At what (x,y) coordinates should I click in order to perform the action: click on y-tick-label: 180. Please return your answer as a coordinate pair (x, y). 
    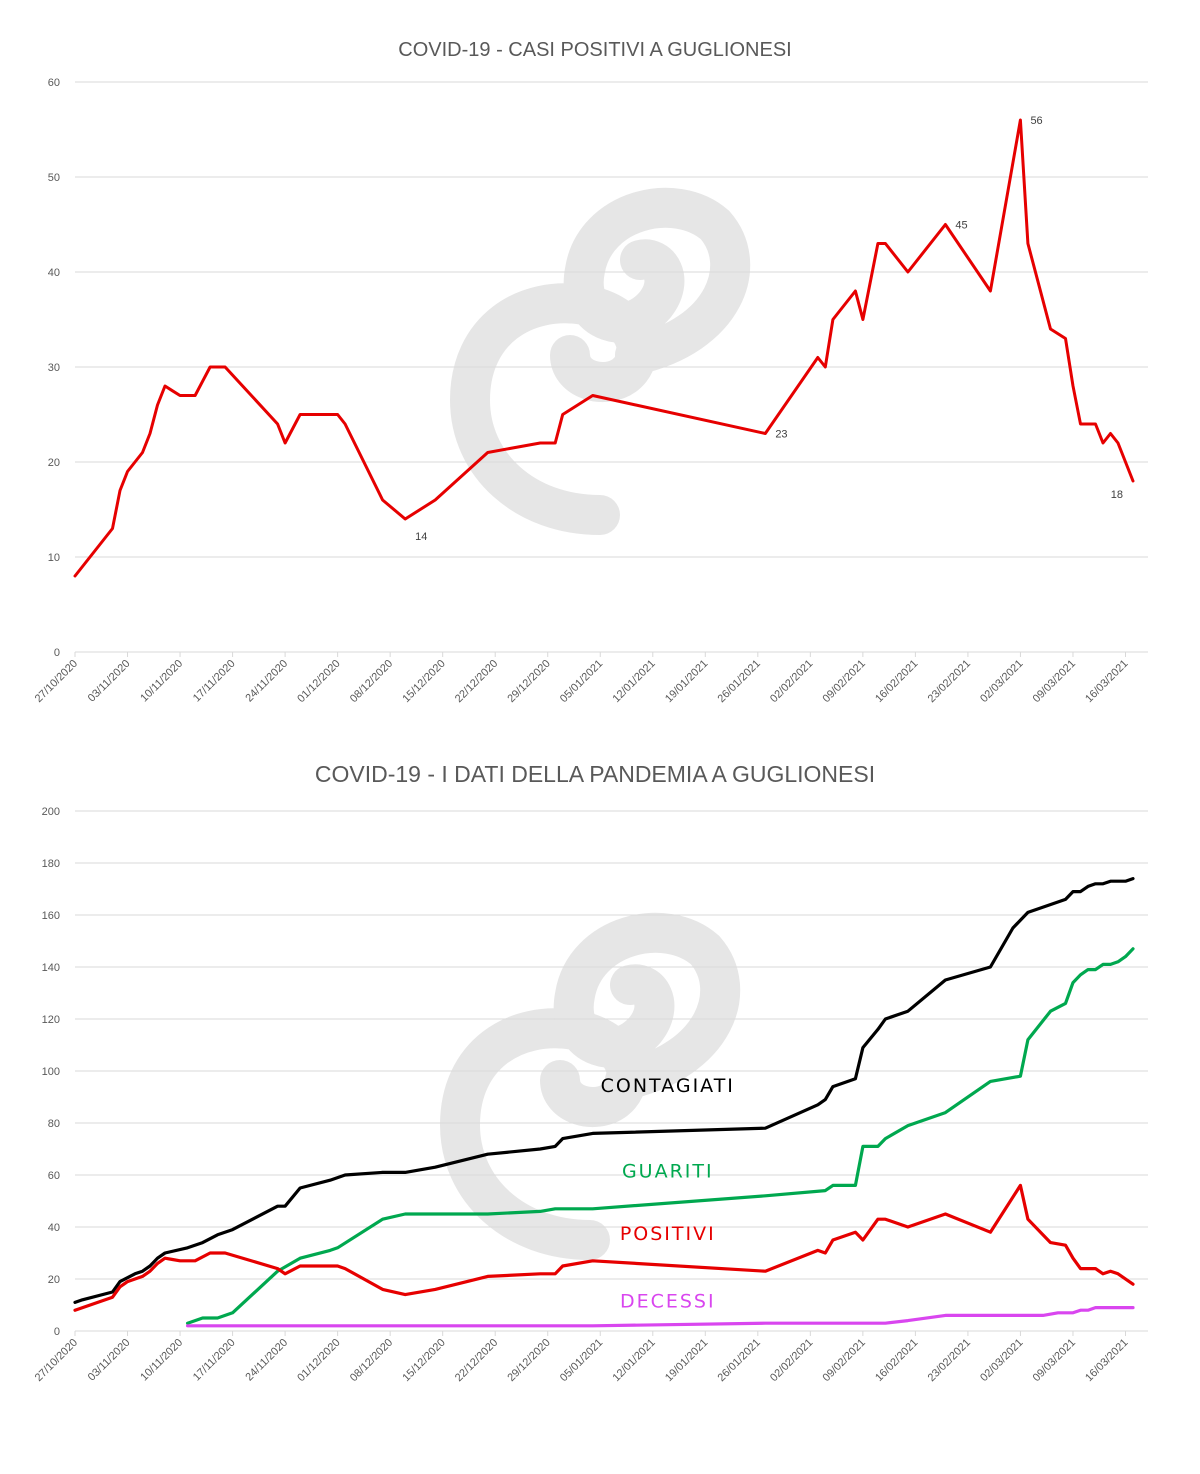
    Looking at the image, I should click on (51, 864).